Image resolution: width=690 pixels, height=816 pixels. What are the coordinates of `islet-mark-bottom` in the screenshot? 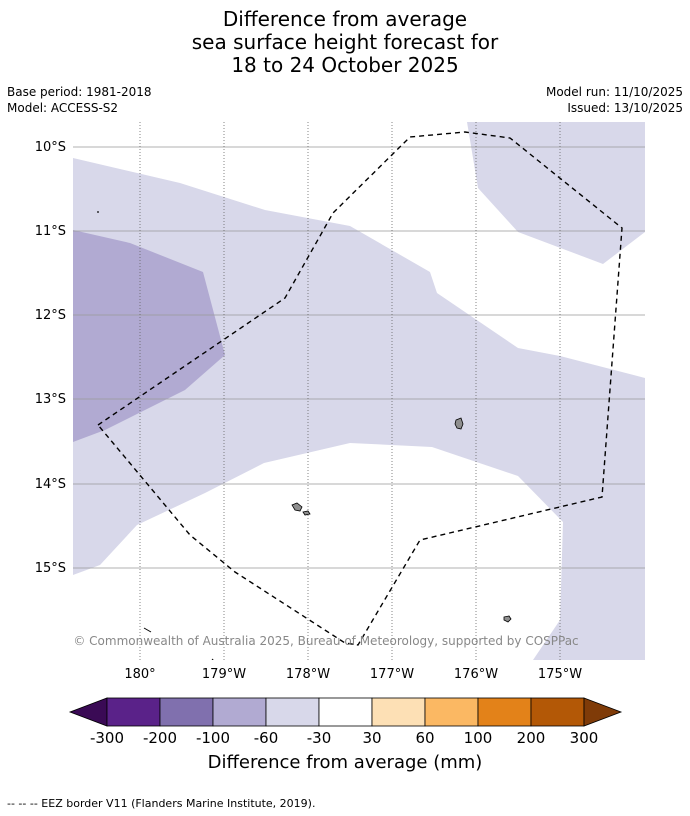 It's located at (212, 659).